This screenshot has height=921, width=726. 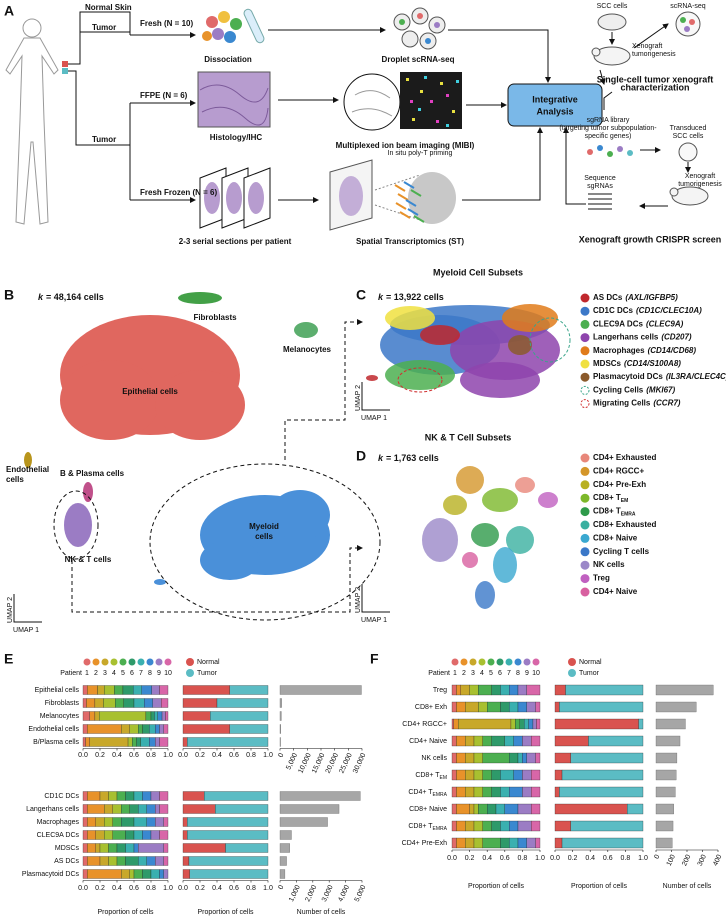 I want to click on cluster-outline, so click(x=550, y=340).